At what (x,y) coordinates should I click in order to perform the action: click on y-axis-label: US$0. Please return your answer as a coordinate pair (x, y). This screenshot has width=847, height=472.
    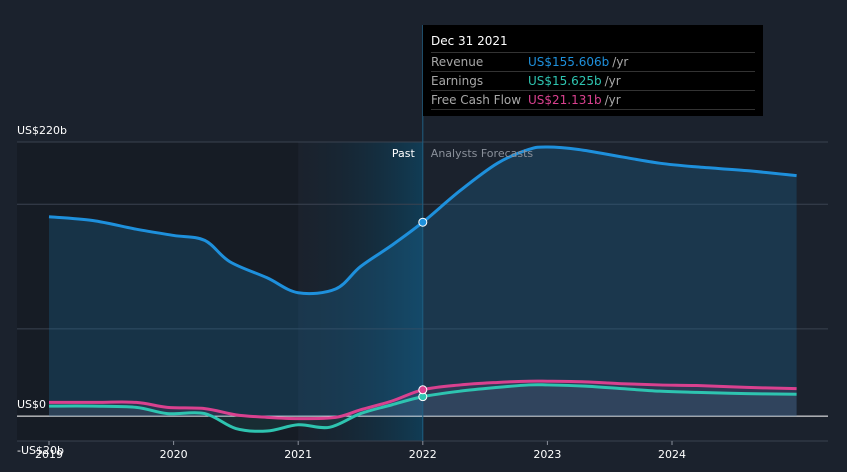
    Looking at the image, I should click on (31, 404).